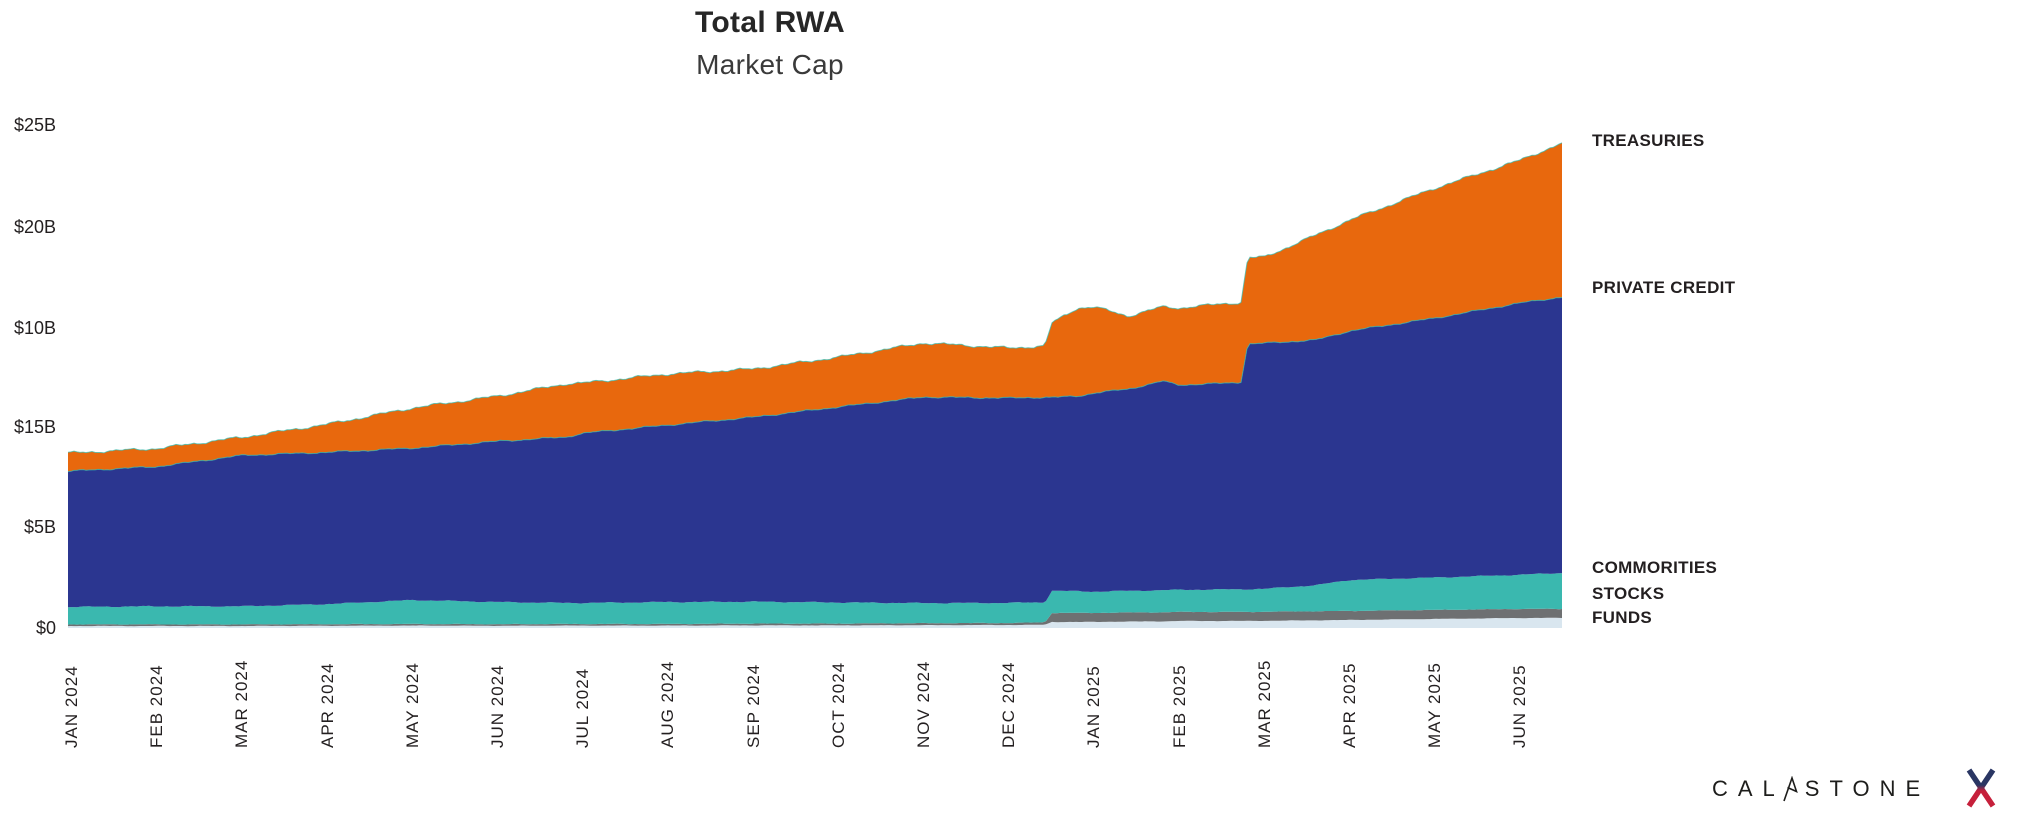  I want to click on y-axis-label: $15B, so click(34, 427).